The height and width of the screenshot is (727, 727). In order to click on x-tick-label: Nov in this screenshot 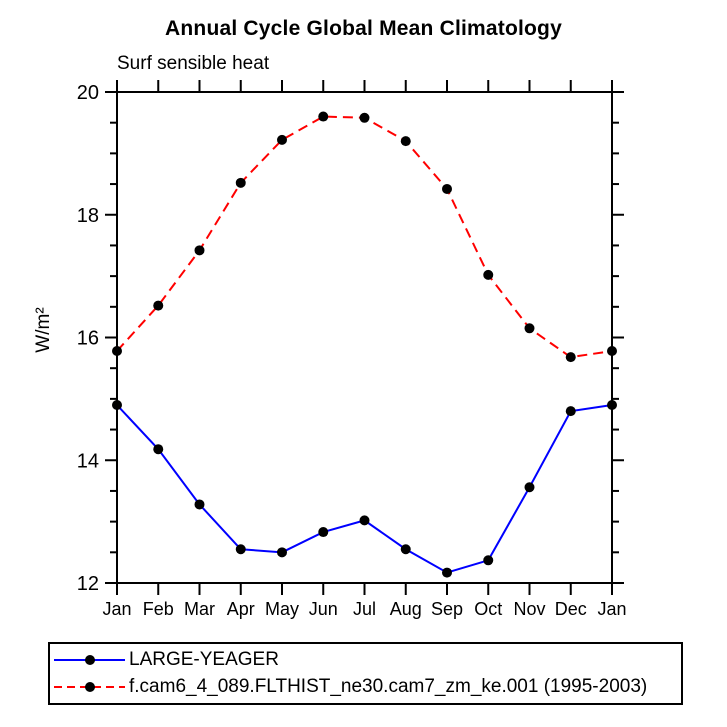, I will do `click(529, 609)`.